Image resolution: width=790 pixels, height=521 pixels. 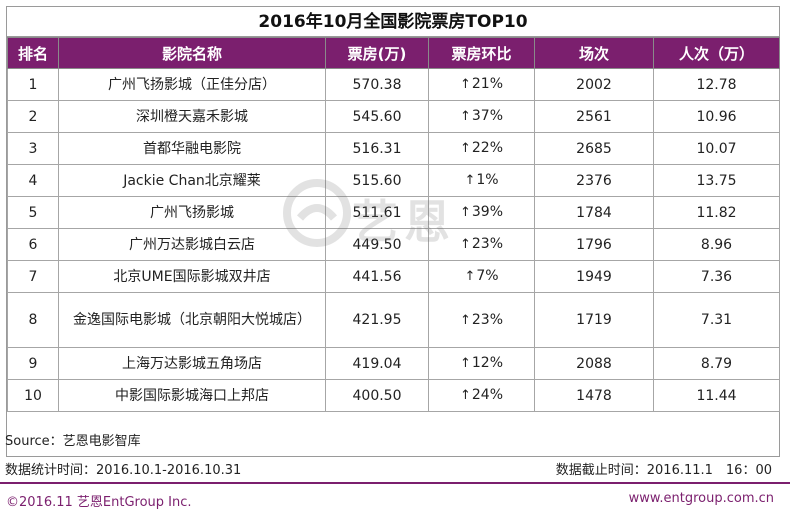 I want to click on header-row: 排名 影院名称 票房(万) 票房环比 场次 人次（万）, so click(x=393, y=53).